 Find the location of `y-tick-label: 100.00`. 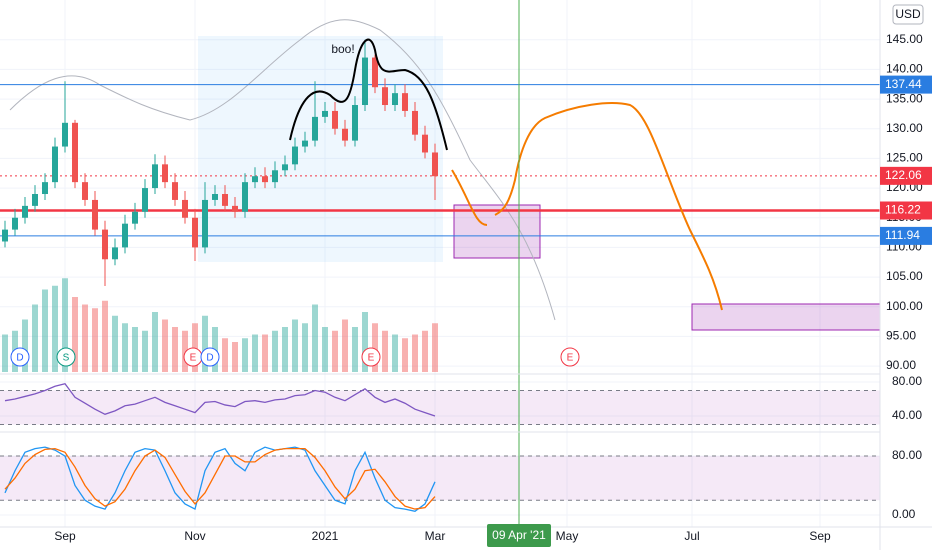

y-tick-label: 100.00 is located at coordinates (904, 306).